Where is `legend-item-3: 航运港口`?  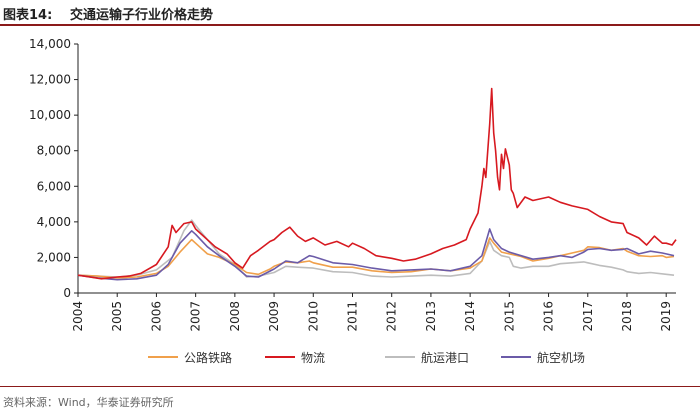
legend-item-3: 航运港口 is located at coordinates (427, 357).